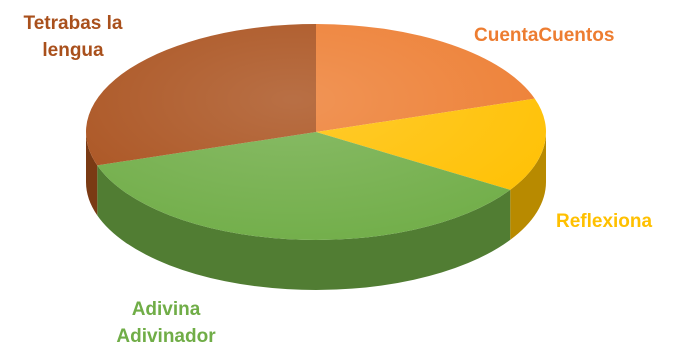 The height and width of the screenshot is (353, 674). Describe the element at coordinates (166, 309) in the screenshot. I see `label-adivina-adivinador-line-1: Adivina` at that location.